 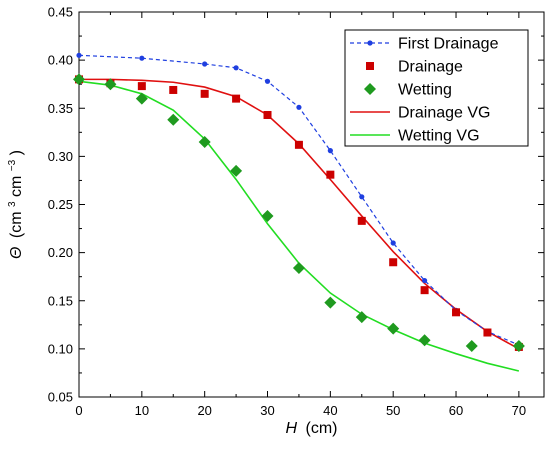 I want to click on legend-item: Drainage, so click(x=414, y=67).